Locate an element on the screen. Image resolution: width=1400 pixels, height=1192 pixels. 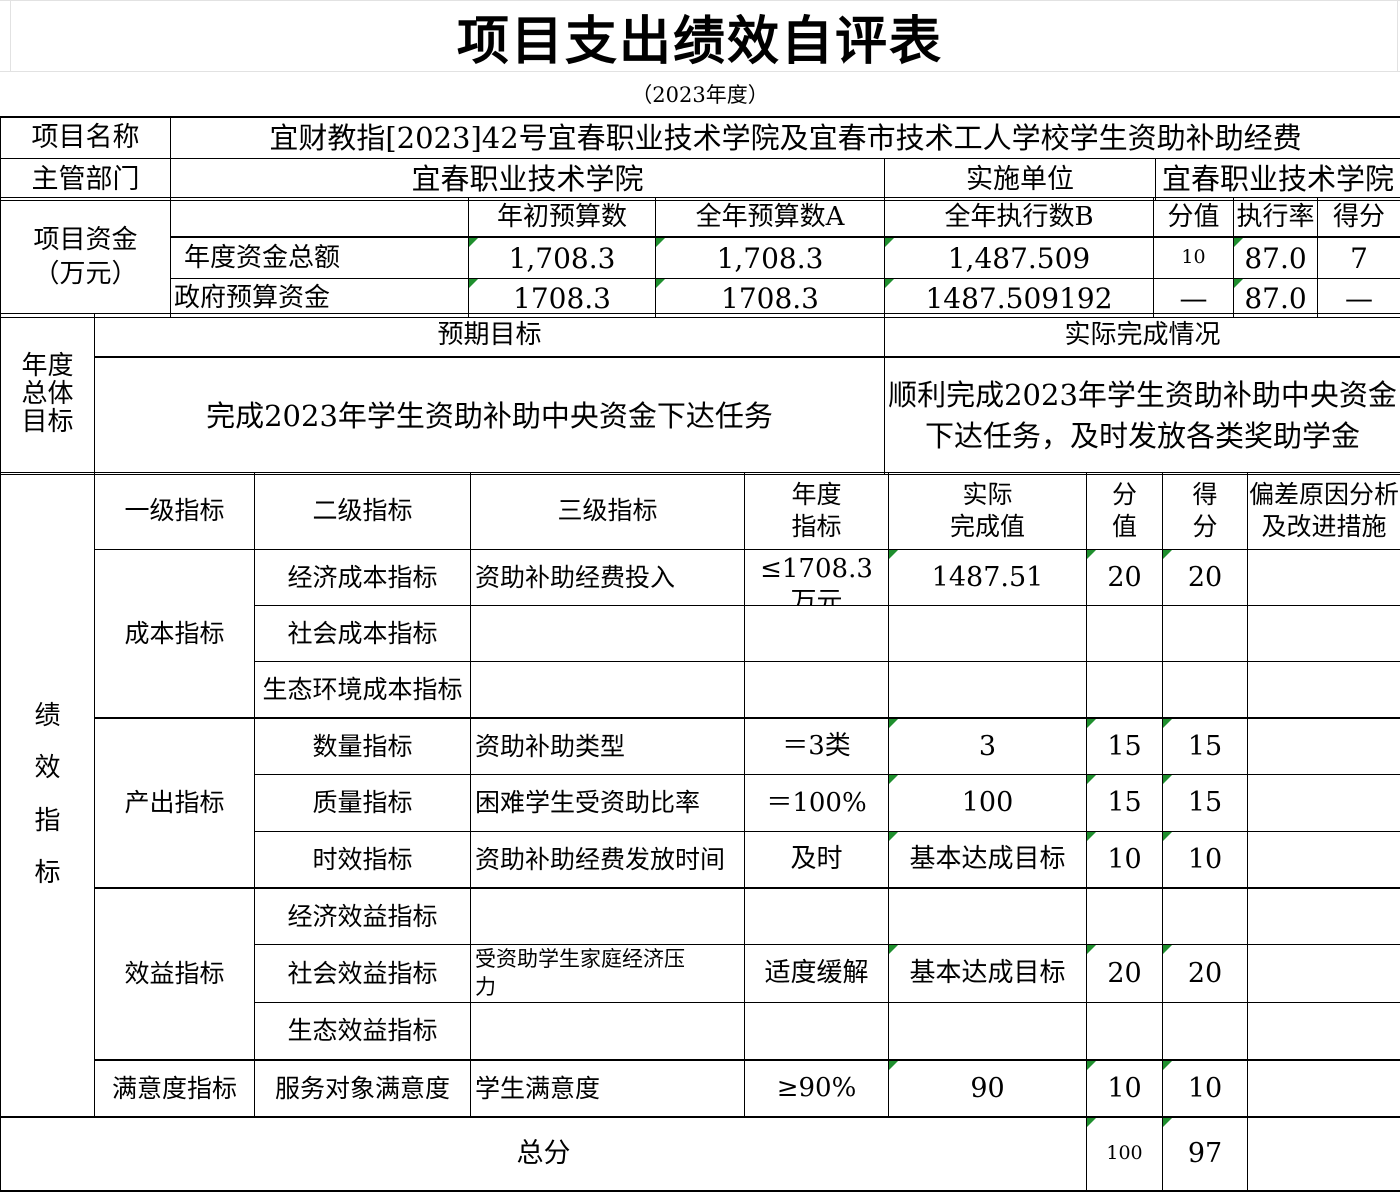
dept-label: 主管部门 is located at coordinates (86, 180).